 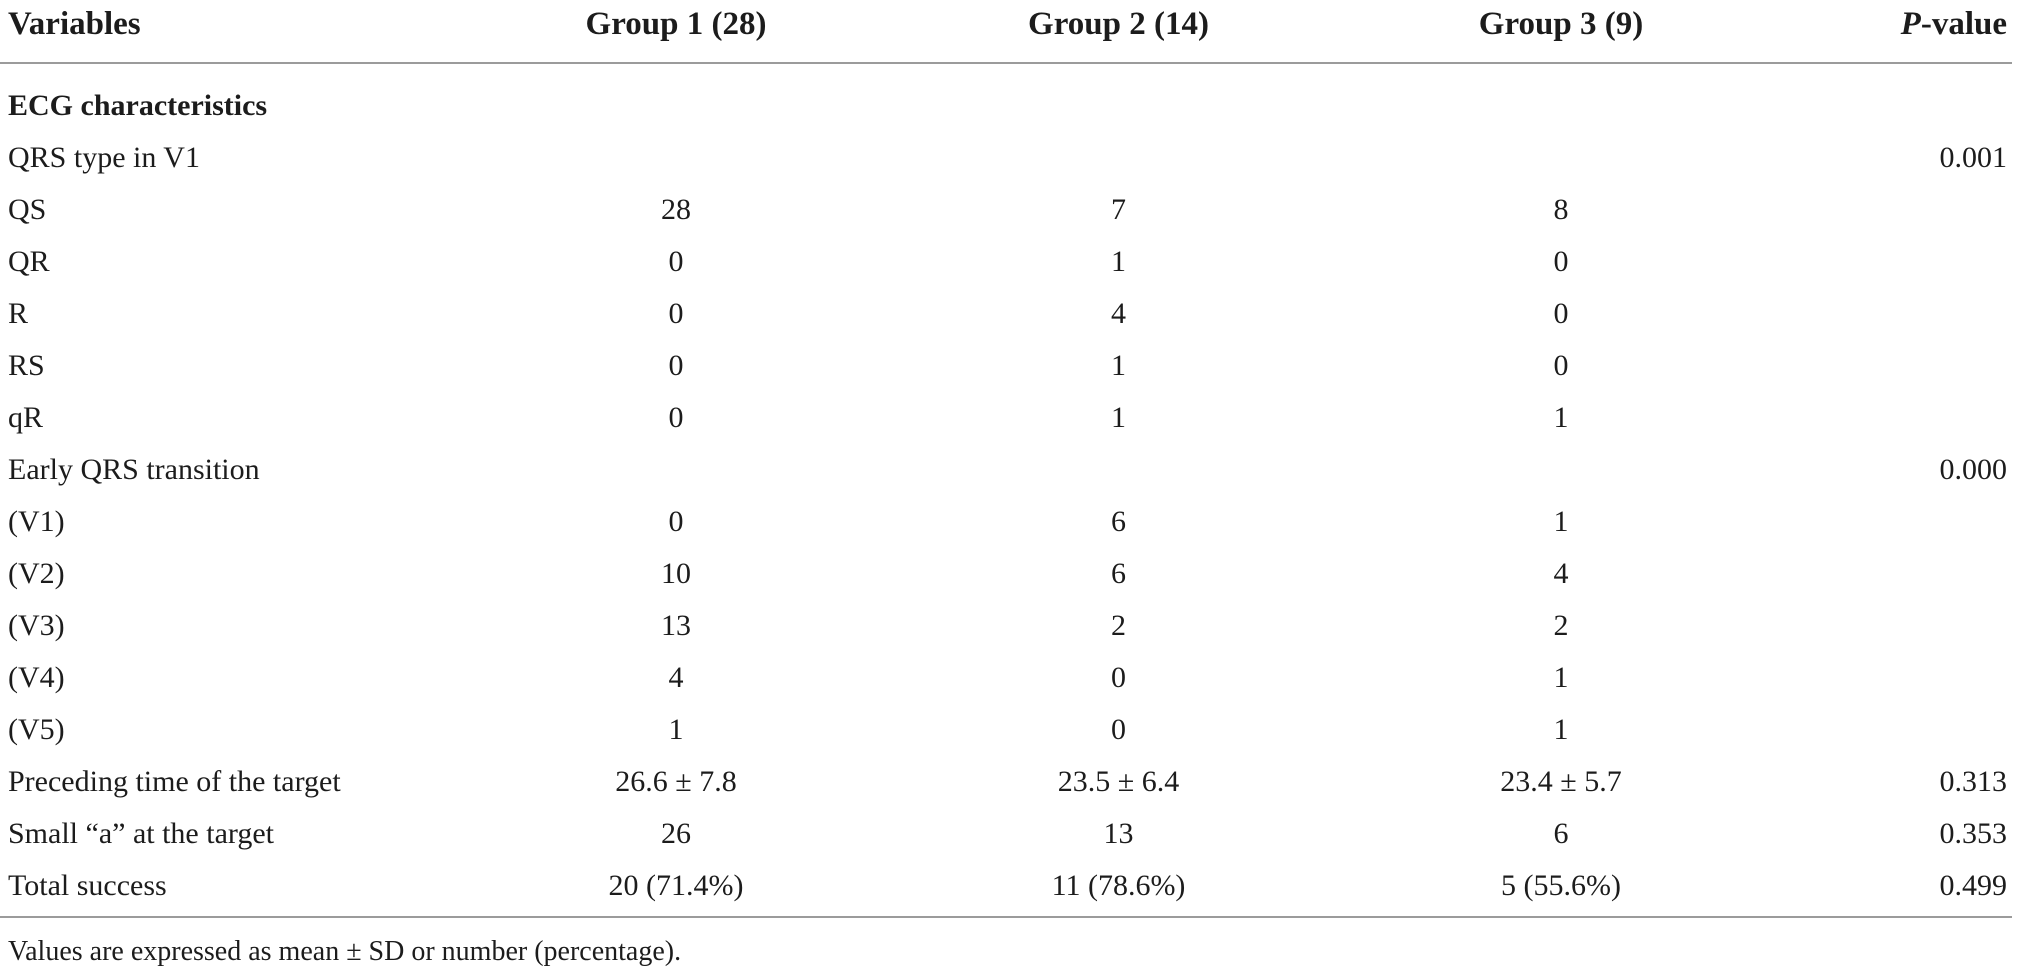 What do you see at coordinates (1910, 24) in the screenshot?
I see `p-value-italic-p: P` at bounding box center [1910, 24].